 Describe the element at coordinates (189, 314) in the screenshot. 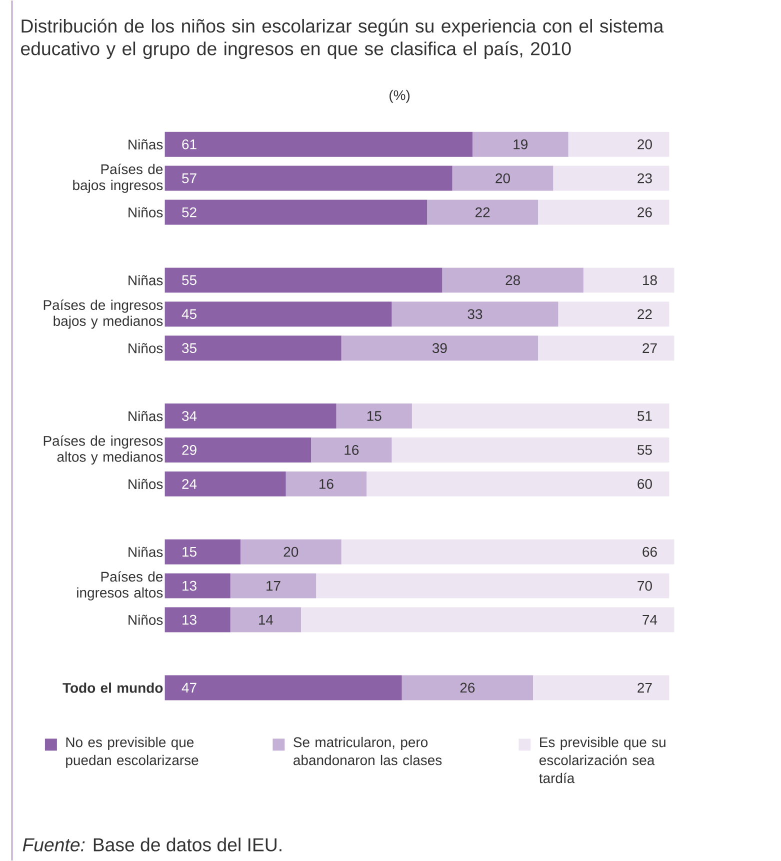

I see `data-label: 45` at that location.